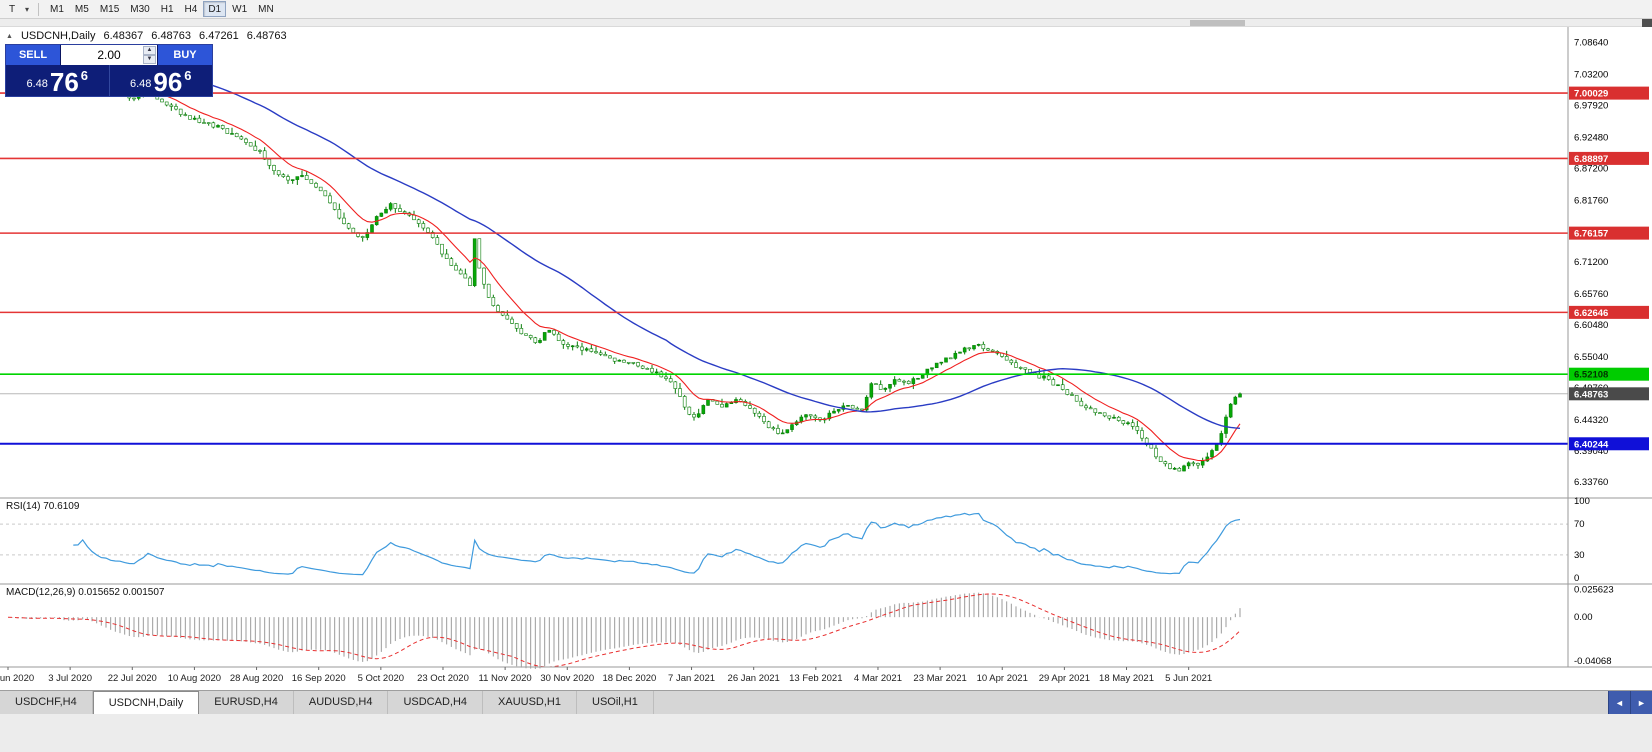 The height and width of the screenshot is (752, 1652). What do you see at coordinates (84, 75) in the screenshot?
I see `sell-price-pipette: 6` at bounding box center [84, 75].